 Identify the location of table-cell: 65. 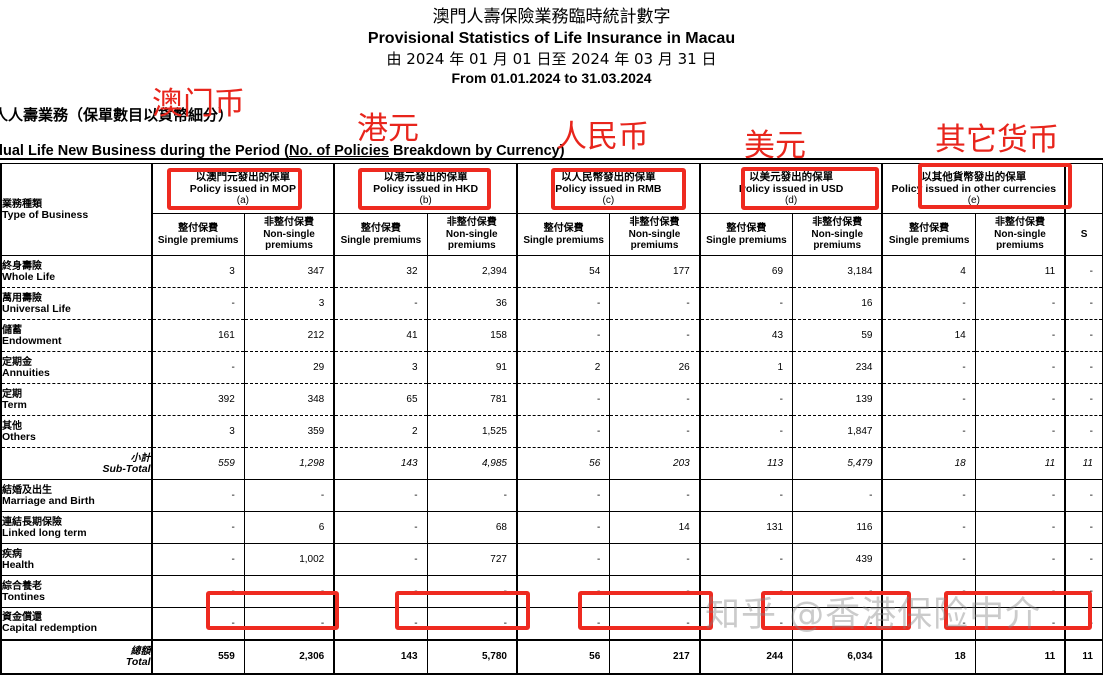
(380, 399).